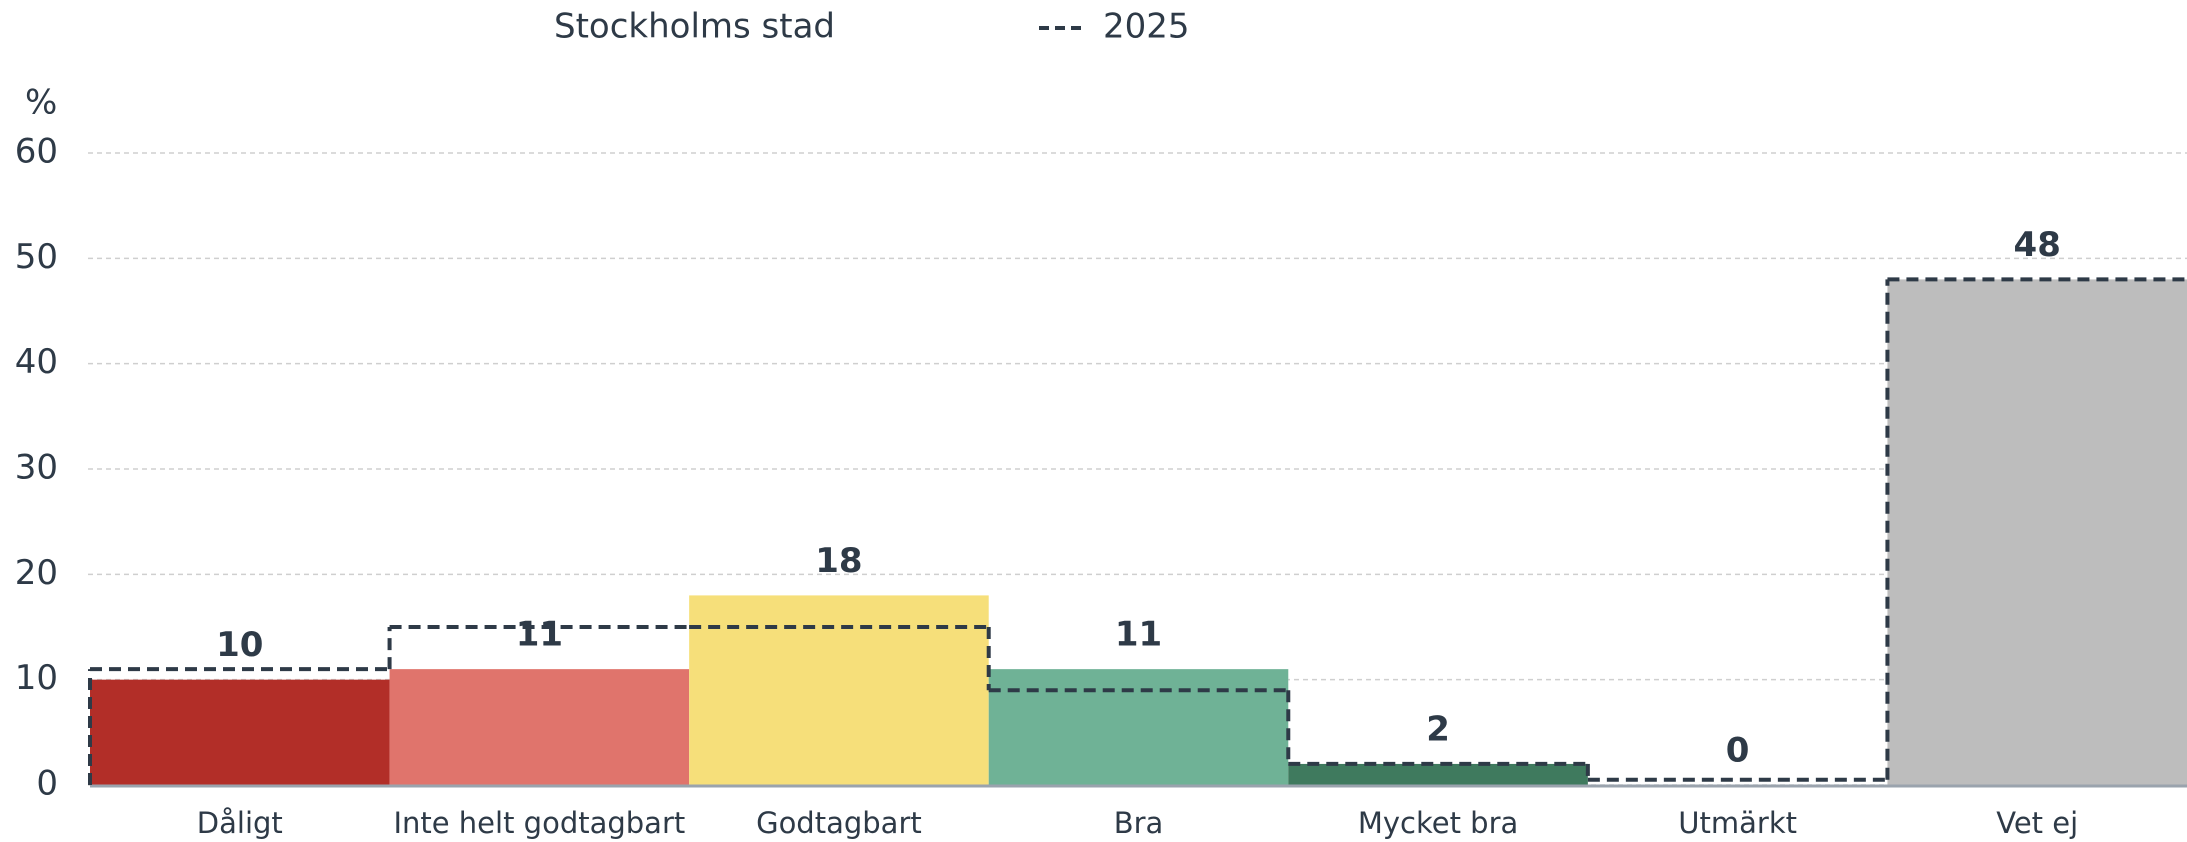 The image size is (2187, 842). What do you see at coordinates (47, 784) in the screenshot?
I see `y-tick-label: 0` at bounding box center [47, 784].